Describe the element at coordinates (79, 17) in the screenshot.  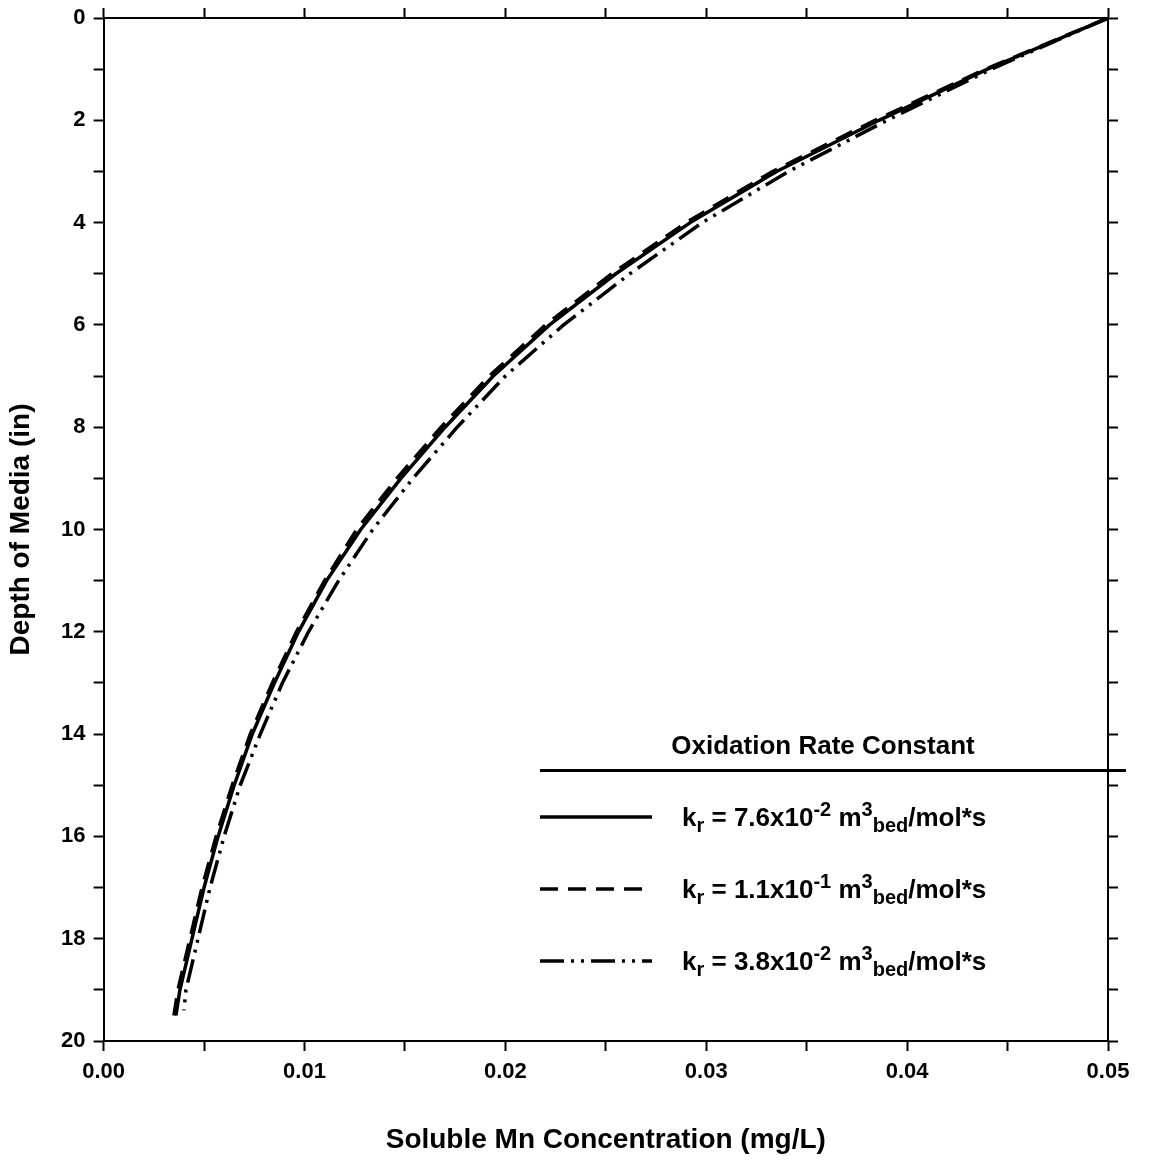
I see `y-tick-label: 0` at that location.